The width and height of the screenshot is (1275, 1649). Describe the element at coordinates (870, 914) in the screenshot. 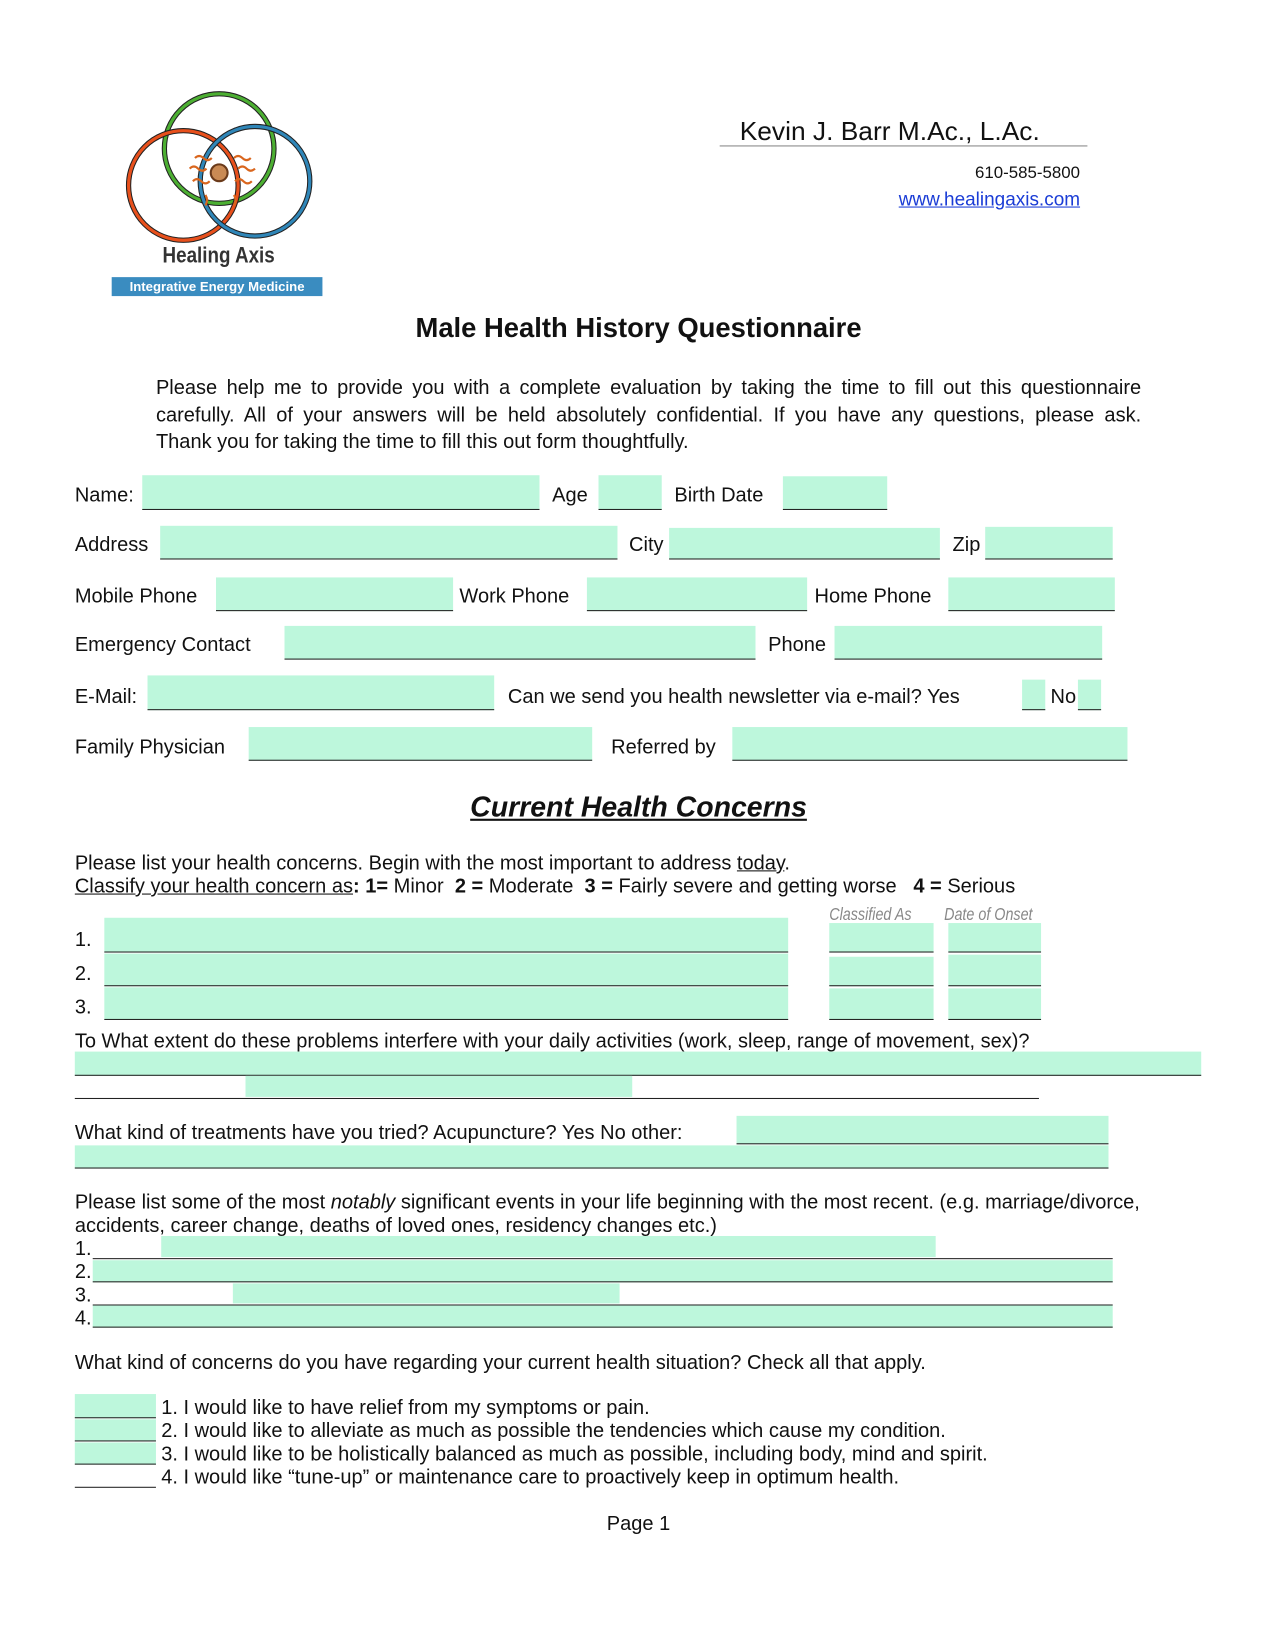

I see `classified-as-header: Classified As` at that location.